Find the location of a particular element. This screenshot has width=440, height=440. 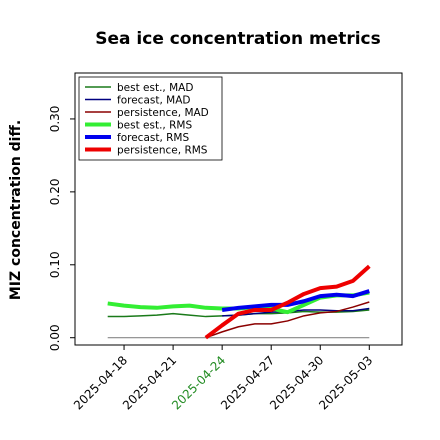

chart-title: Sea ice concentration metrics is located at coordinates (238, 39).